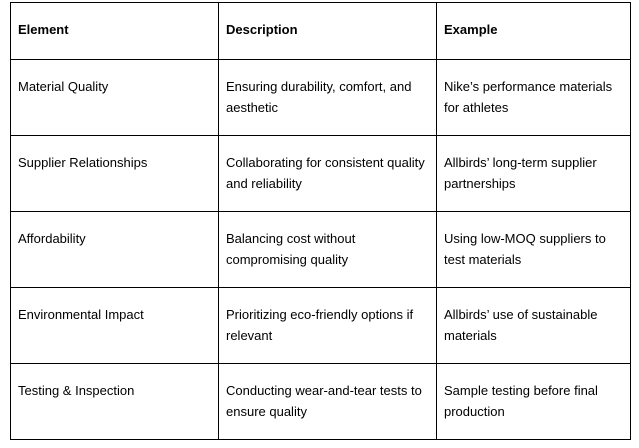 The height and width of the screenshot is (448, 639). Describe the element at coordinates (114, 31) in the screenshot. I see `column-header-element: Element` at that location.